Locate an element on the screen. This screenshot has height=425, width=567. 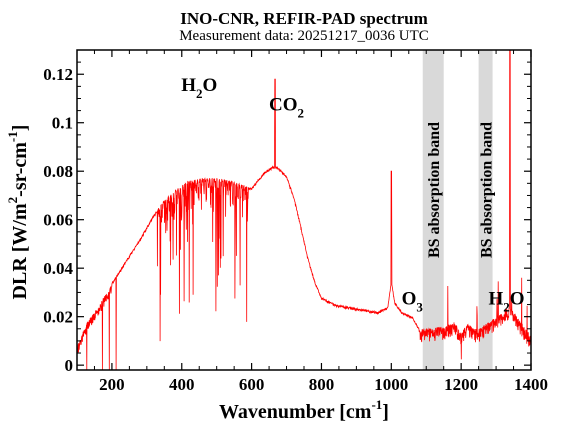
x-axis-label-sup: -1 is located at coordinates (376, 404).